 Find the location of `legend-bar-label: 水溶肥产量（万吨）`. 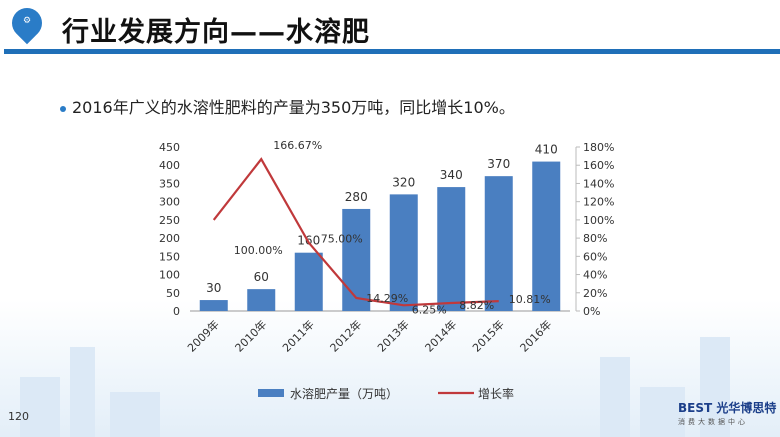

legend-bar-label: 水溶肥产量（万吨） is located at coordinates (344, 393).